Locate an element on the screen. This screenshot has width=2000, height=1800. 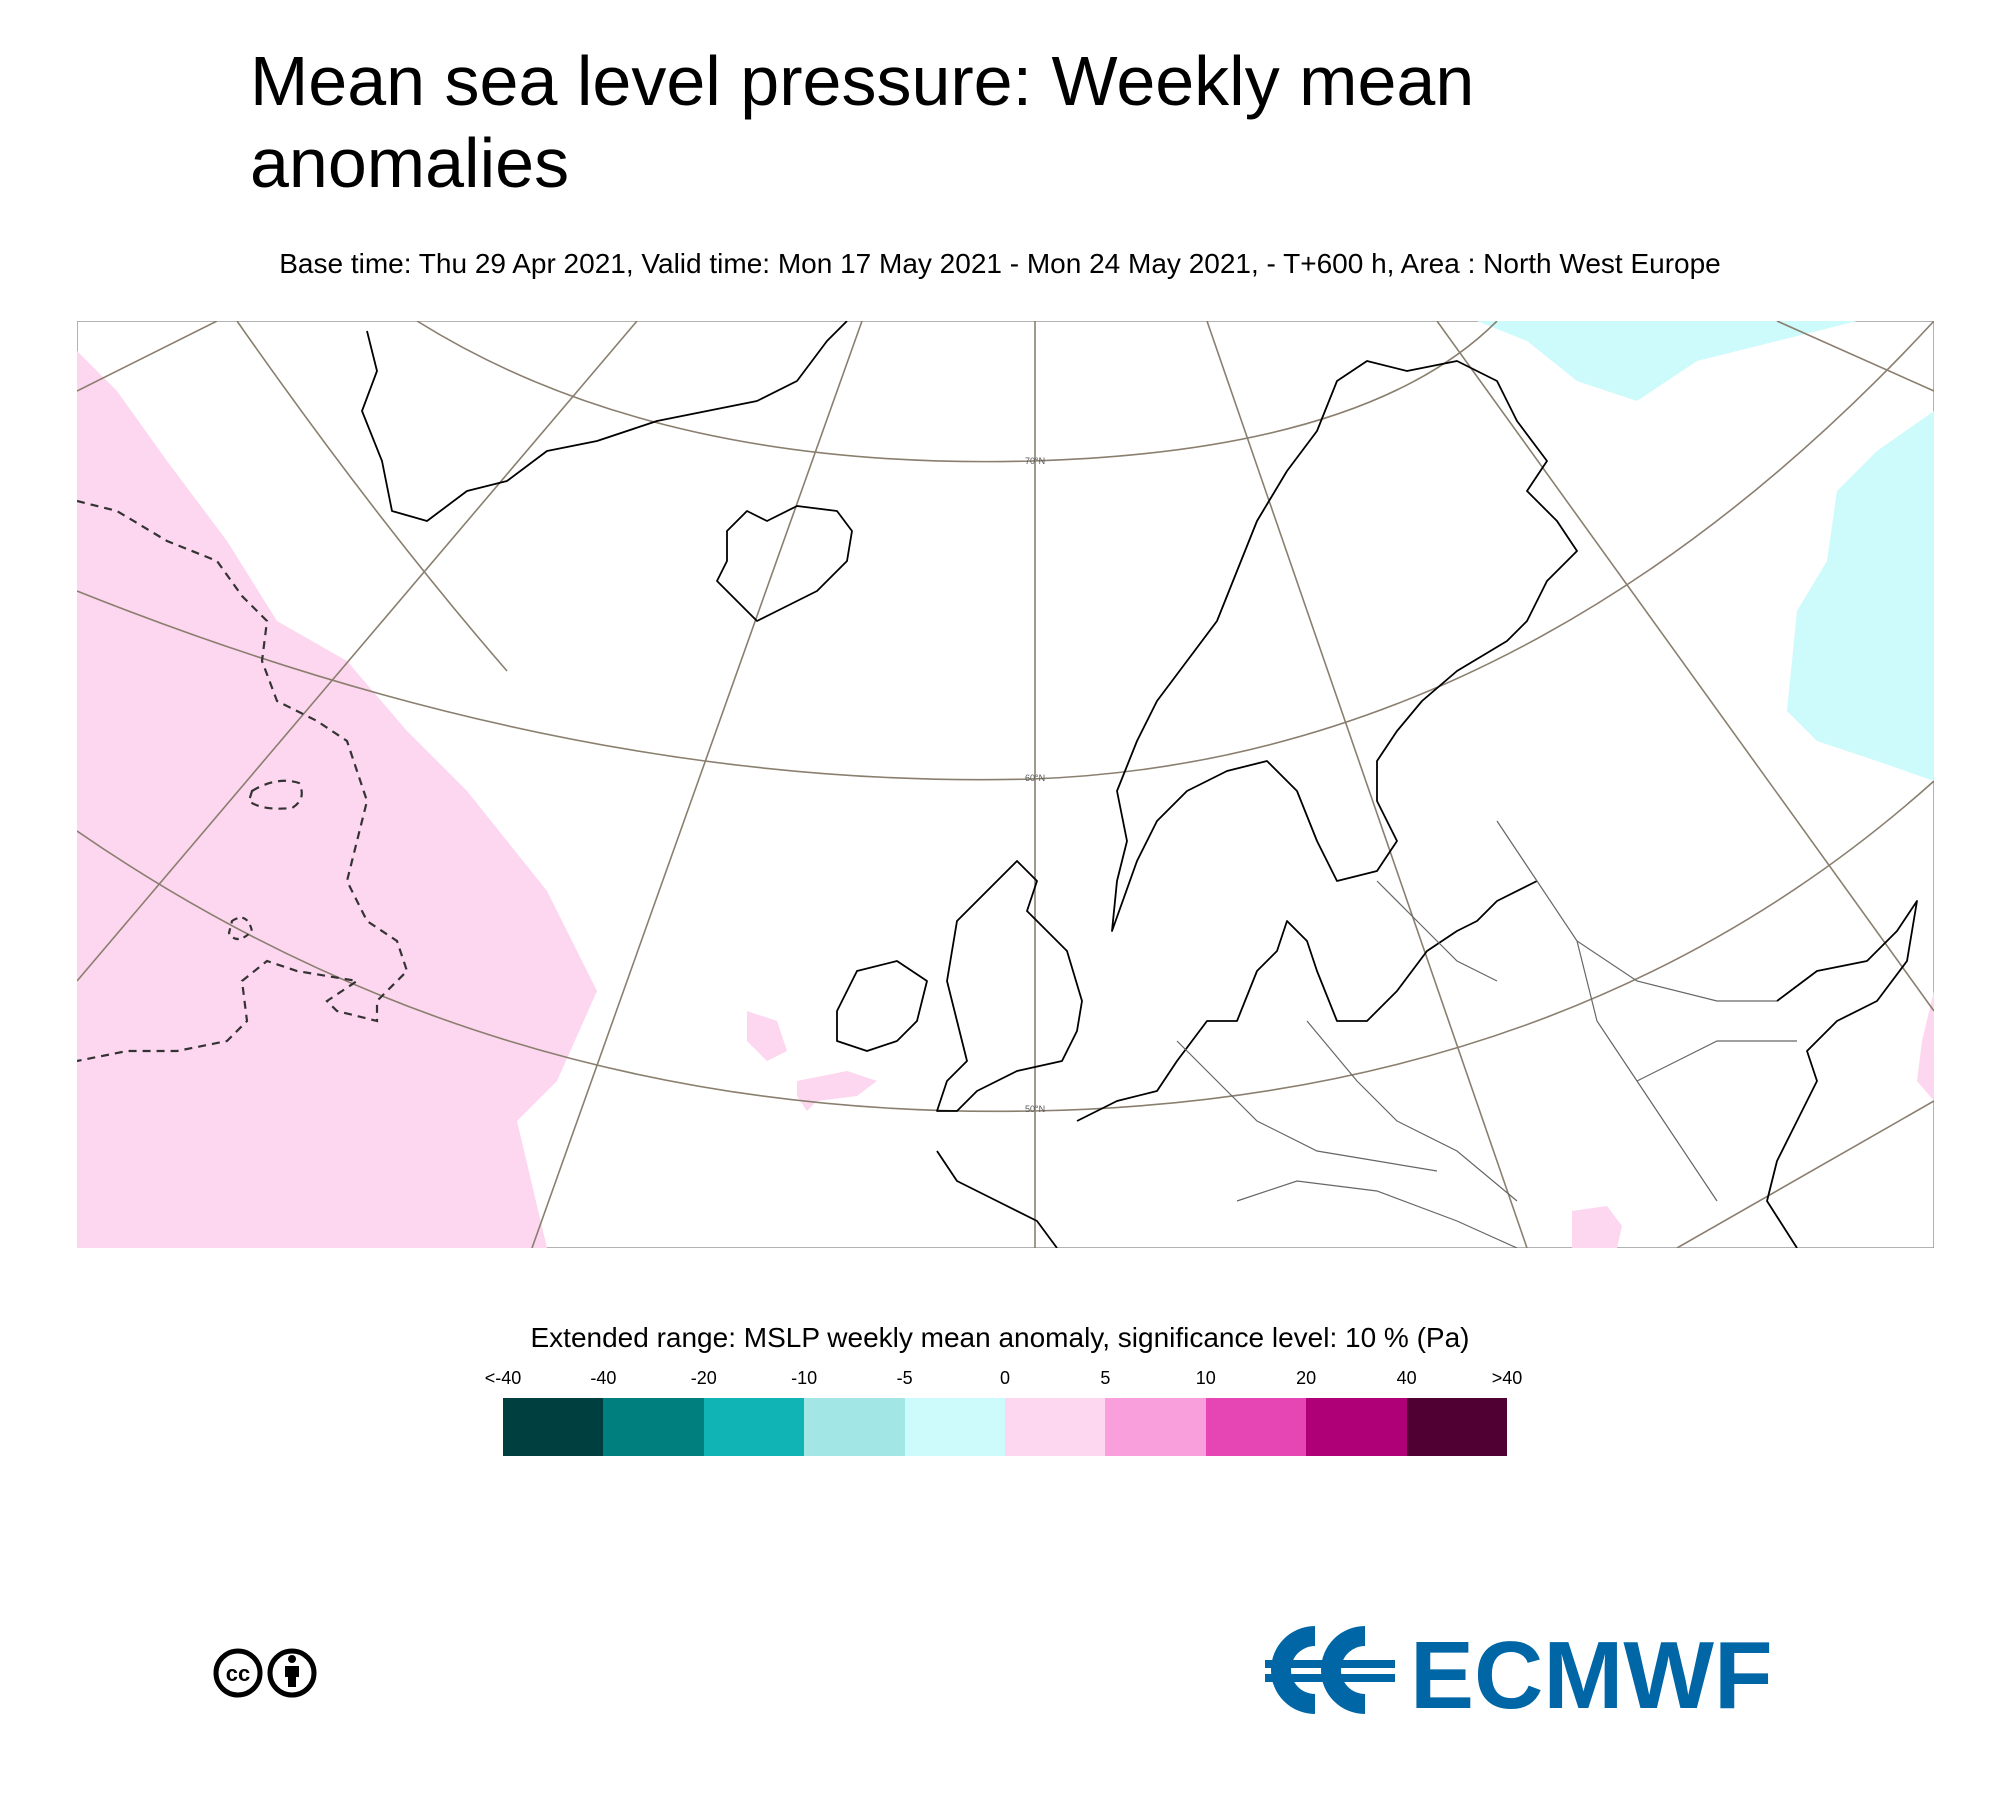
parallel-70n is located at coordinates (957, 392).